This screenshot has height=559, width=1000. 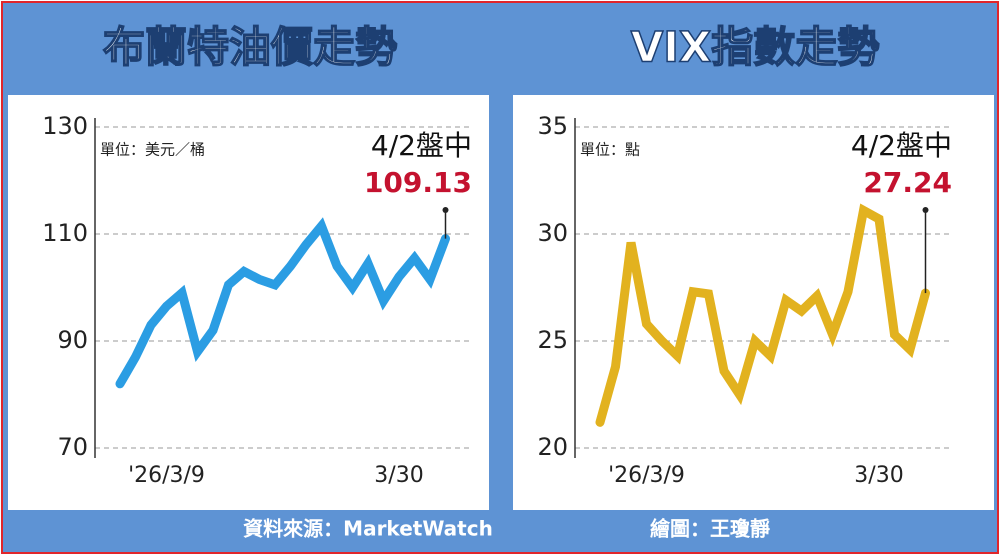 I want to click on y-tick-label: 130, so click(x=65, y=126).